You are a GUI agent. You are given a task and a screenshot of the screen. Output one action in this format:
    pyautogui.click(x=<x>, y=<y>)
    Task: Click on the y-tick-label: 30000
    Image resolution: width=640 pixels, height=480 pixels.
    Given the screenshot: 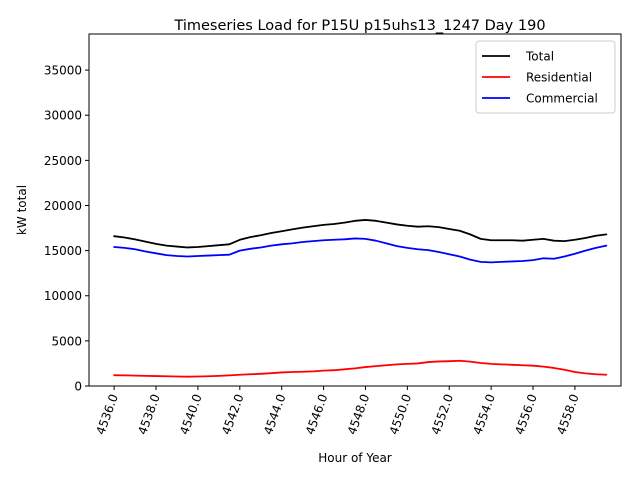 What is the action you would take?
    pyautogui.click(x=63, y=116)
    